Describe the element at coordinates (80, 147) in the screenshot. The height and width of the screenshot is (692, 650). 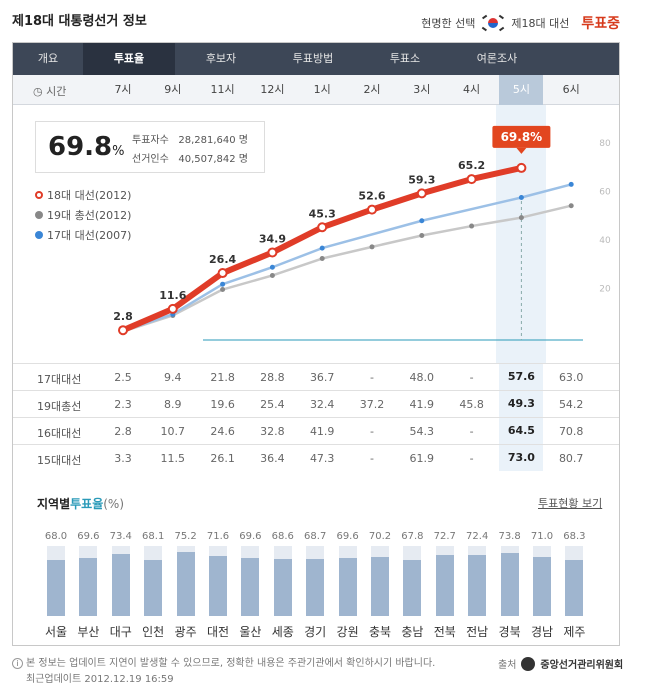
I see `turnout-number: 69.8` at that location.